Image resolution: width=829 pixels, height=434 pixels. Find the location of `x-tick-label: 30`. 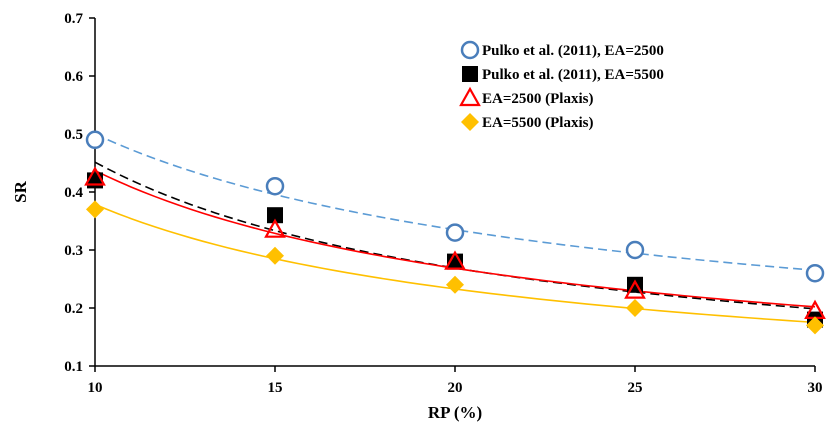

x-tick-label: 30 is located at coordinates (815, 388).